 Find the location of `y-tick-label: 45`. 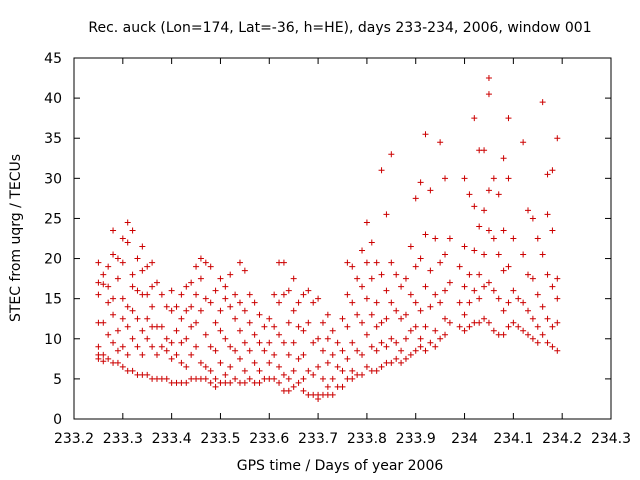

y-tick-label: 45 is located at coordinates (53, 59).